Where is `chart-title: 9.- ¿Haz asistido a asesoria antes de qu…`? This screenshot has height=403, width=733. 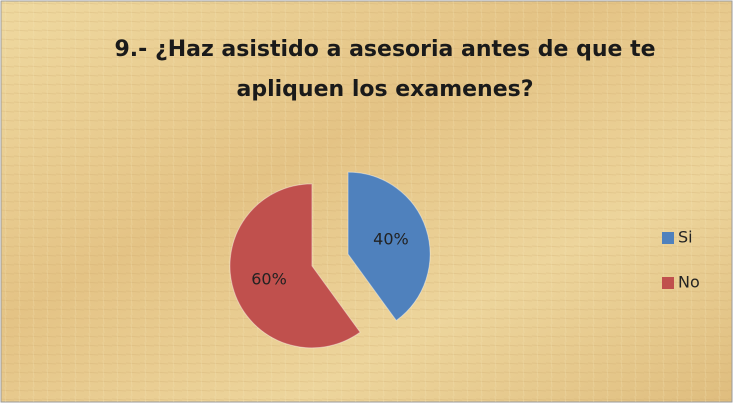 chart-title: 9.- ¿Haz asistido a asesoria antes de qu… is located at coordinates (385, 69).